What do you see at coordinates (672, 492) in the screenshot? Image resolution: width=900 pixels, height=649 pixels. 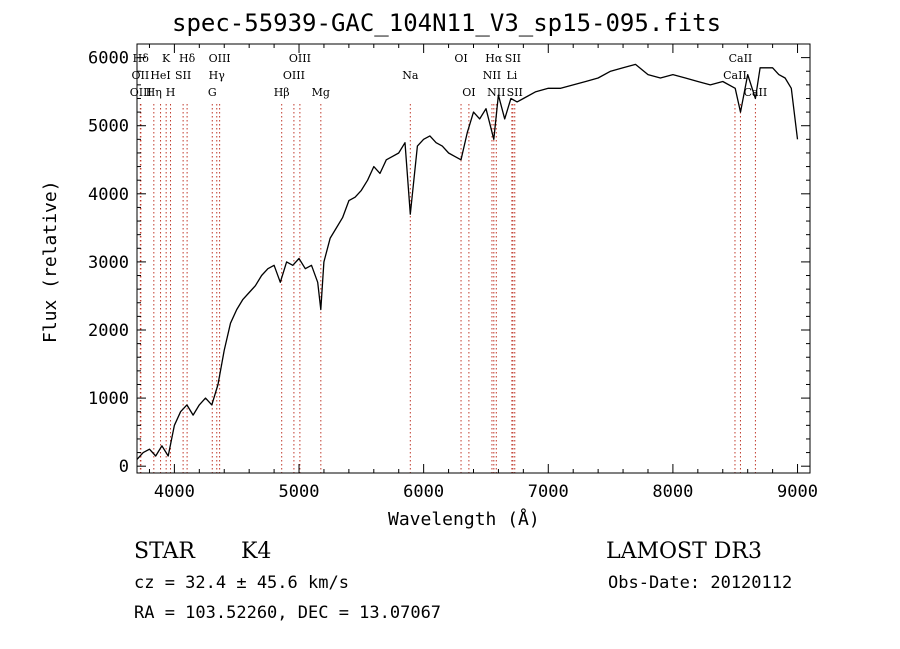 I see `x-tick-label-4: 8000` at bounding box center [672, 492].